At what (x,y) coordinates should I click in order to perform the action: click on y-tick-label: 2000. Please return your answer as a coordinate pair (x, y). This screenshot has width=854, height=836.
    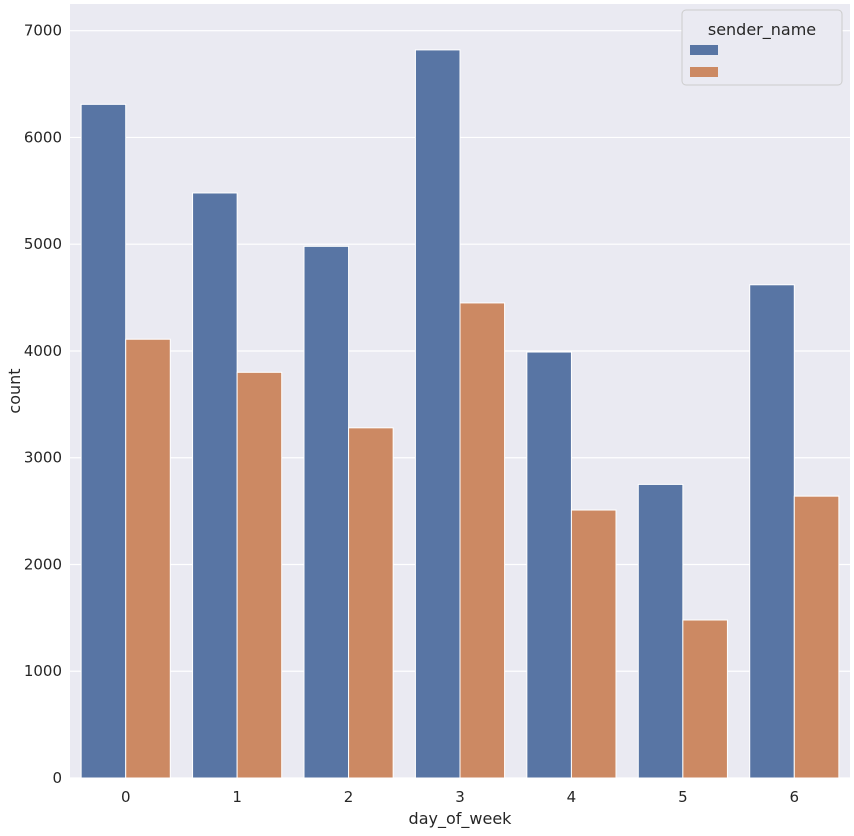
    Looking at the image, I should click on (43, 564).